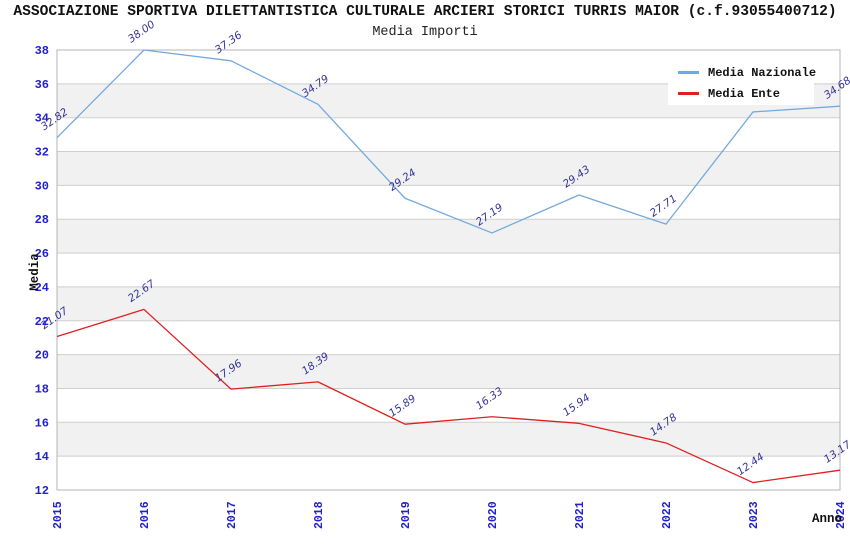  Describe the element at coordinates (42, 119) in the screenshot. I see `y-tick-label: 34` at that location.